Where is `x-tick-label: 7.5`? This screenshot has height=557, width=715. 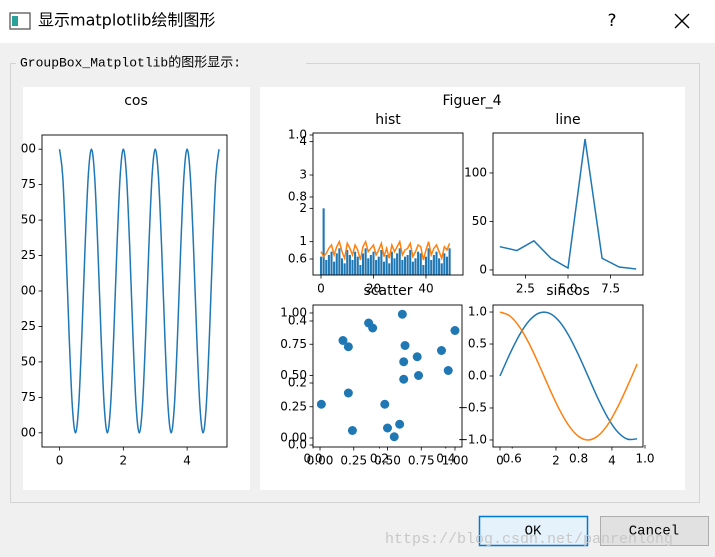
x-tick-label: 7.5 is located at coordinates (610, 289).